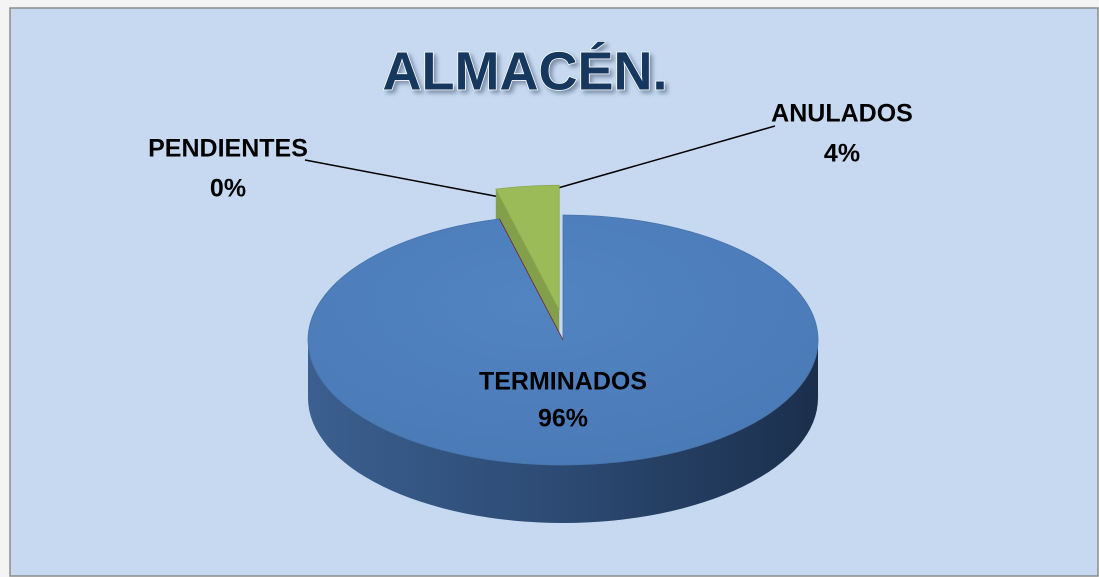 This screenshot has width=1099, height=577. What do you see at coordinates (842, 114) in the screenshot?
I see `slice-label: ANULADOS` at bounding box center [842, 114].